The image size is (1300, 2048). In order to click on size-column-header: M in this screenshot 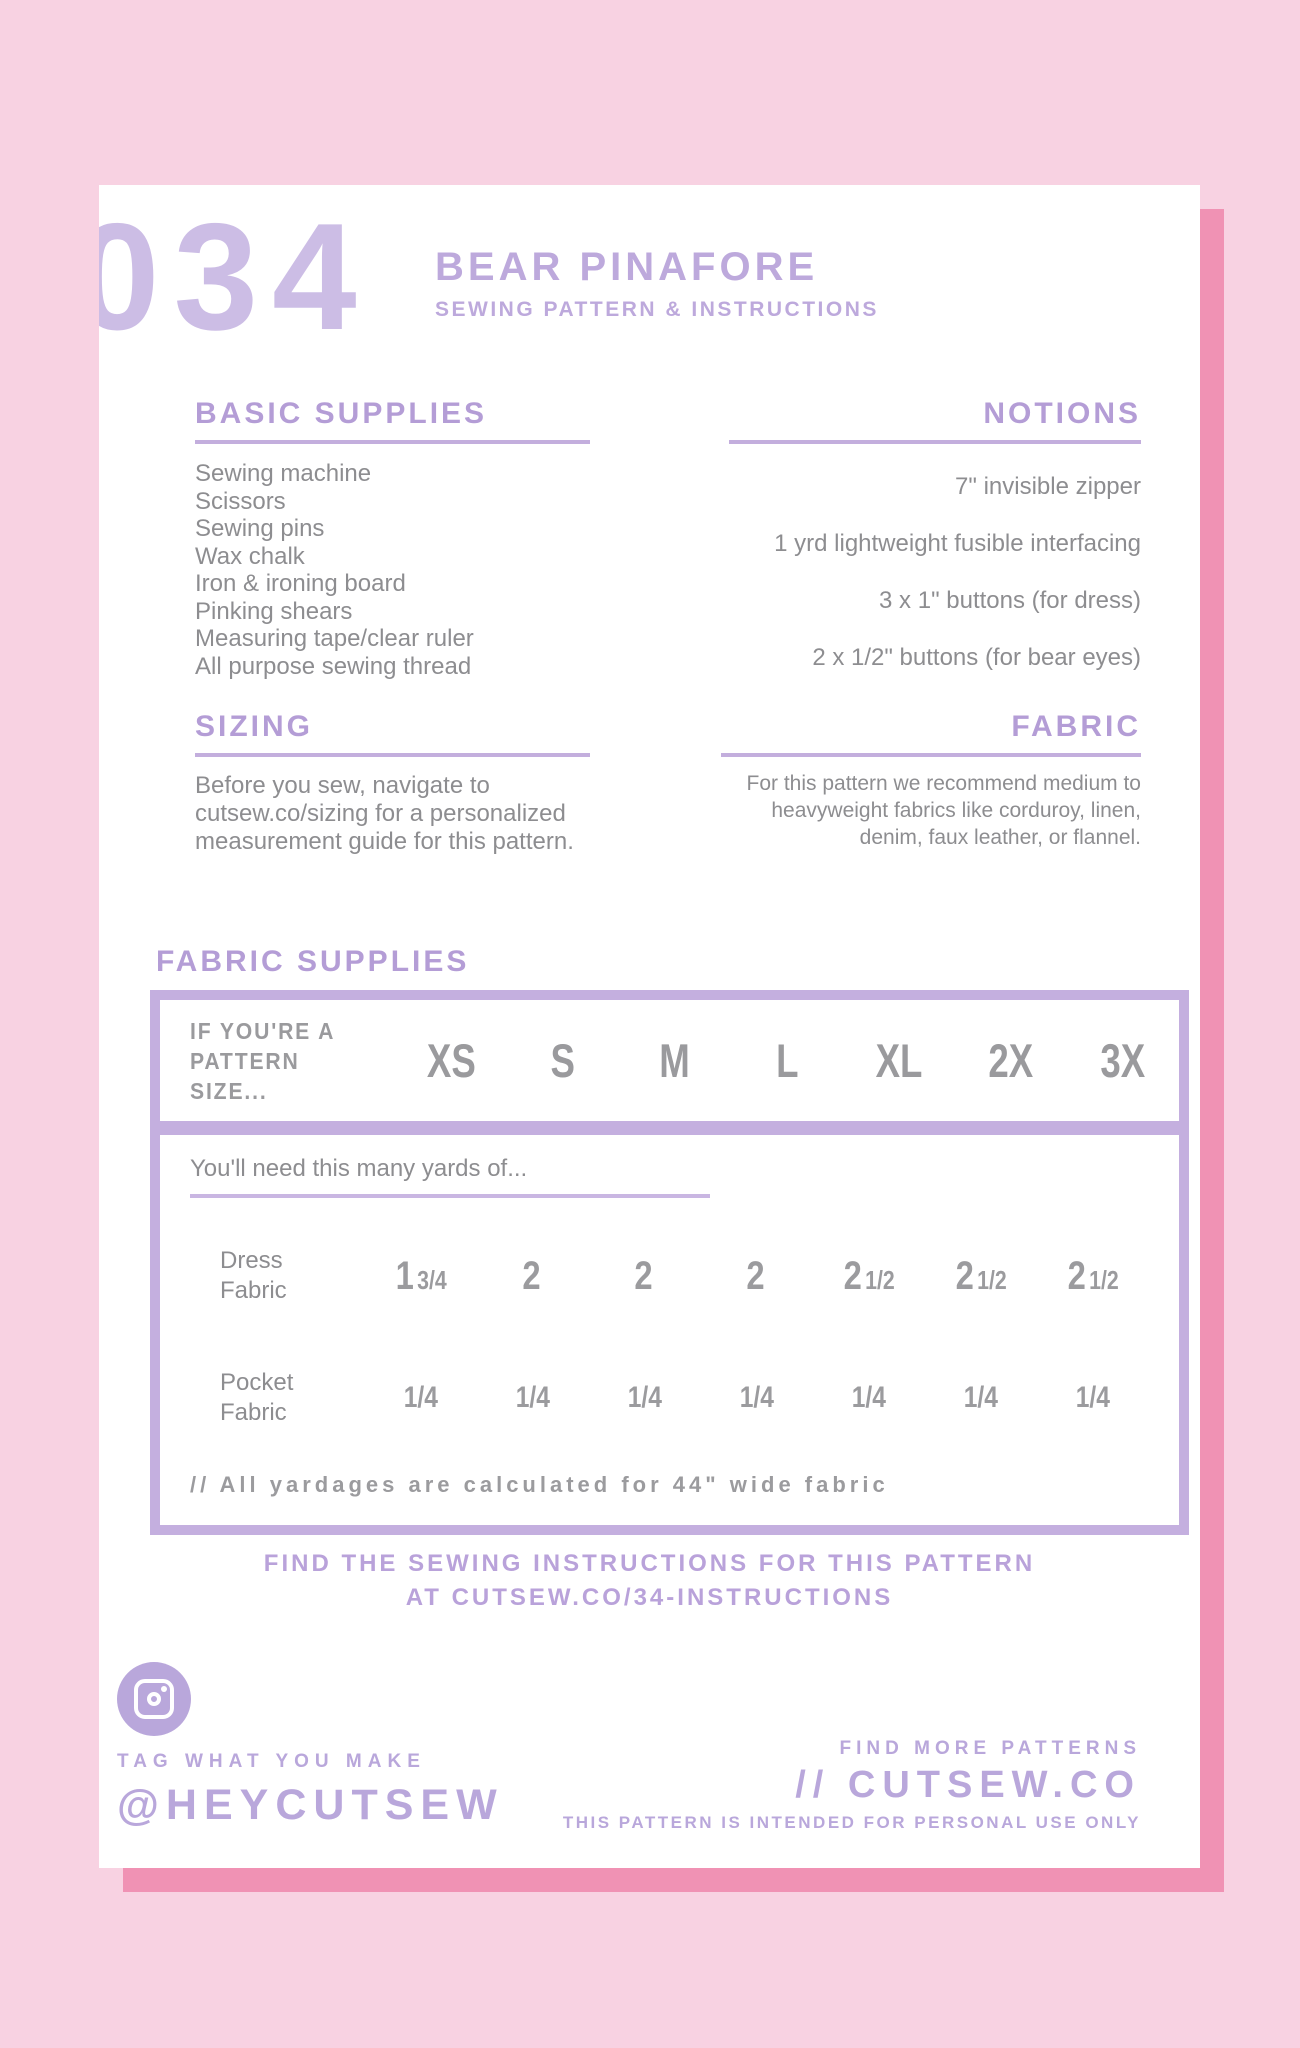, I will do `click(675, 1060)`.